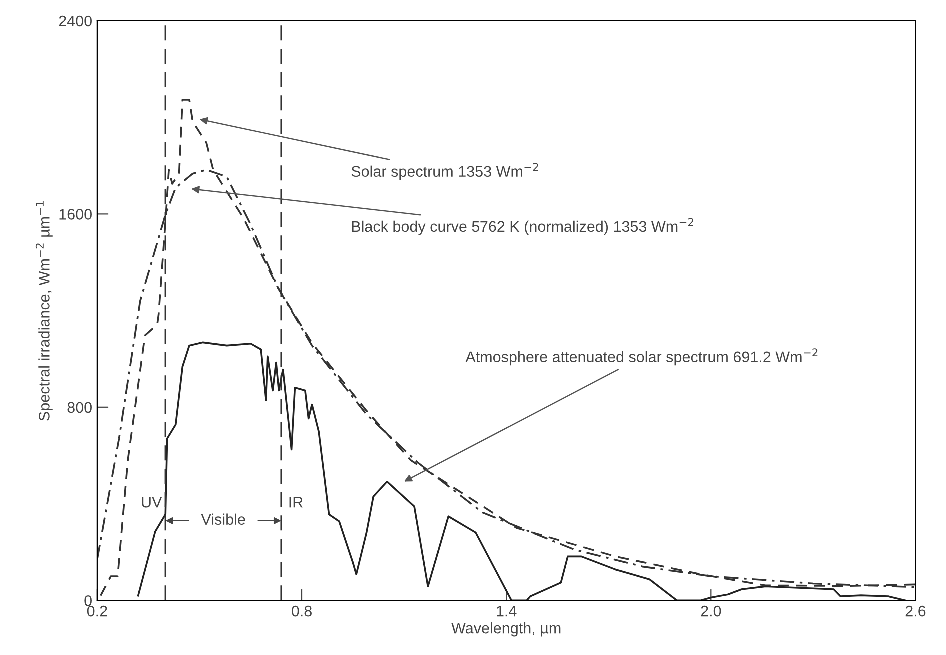 This screenshot has width=946, height=655. I want to click on x-tick-label: 0.8, so click(302, 611).